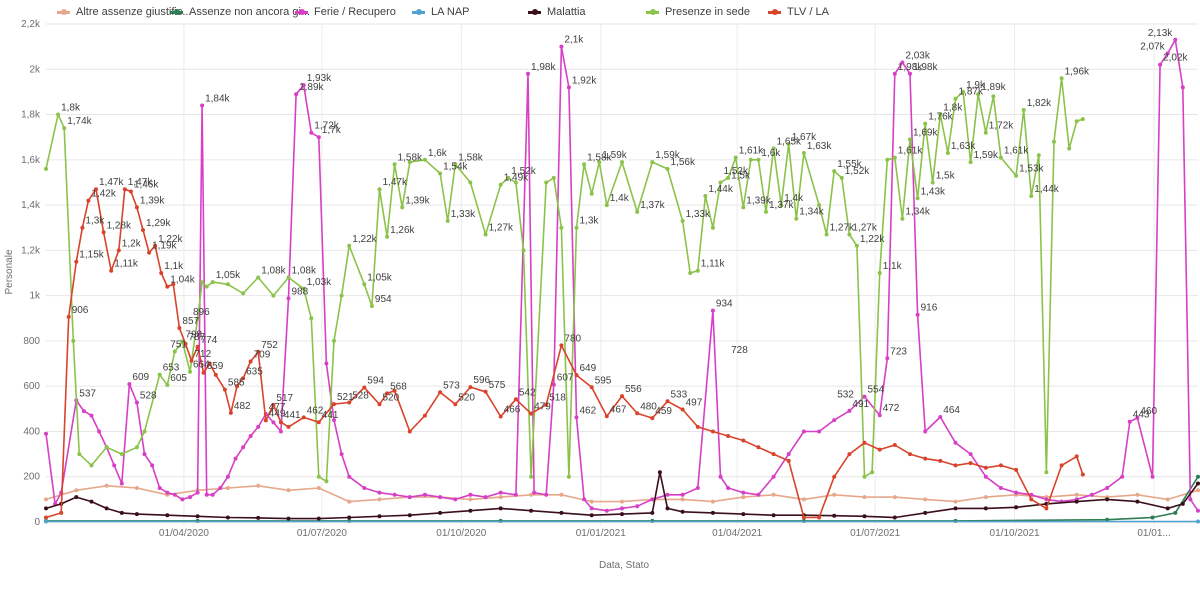  I want to click on legend-item: Ferie / Recupero, so click(345, 12).